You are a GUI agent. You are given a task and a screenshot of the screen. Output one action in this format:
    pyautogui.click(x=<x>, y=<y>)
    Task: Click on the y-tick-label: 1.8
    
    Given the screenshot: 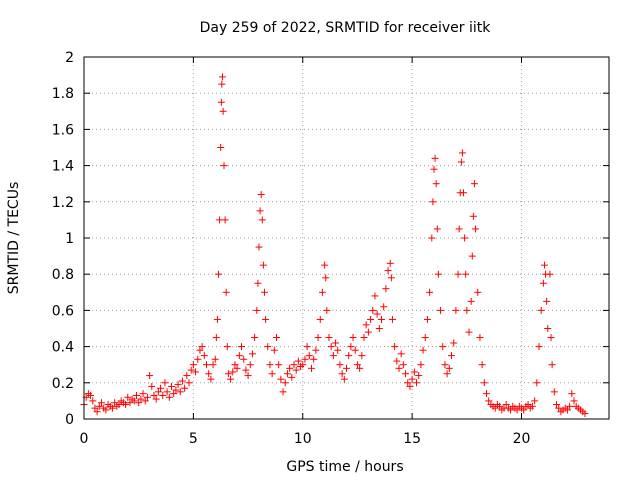 What is the action you would take?
    pyautogui.click(x=63, y=94)
    